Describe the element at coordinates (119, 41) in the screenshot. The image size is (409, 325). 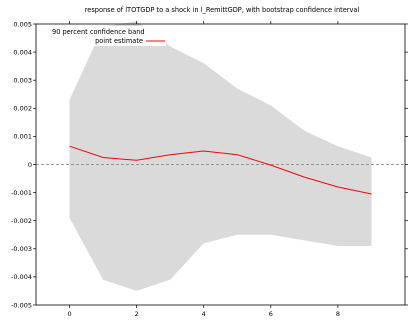
I see `legend-point-estimate-label: point estimate` at that location.